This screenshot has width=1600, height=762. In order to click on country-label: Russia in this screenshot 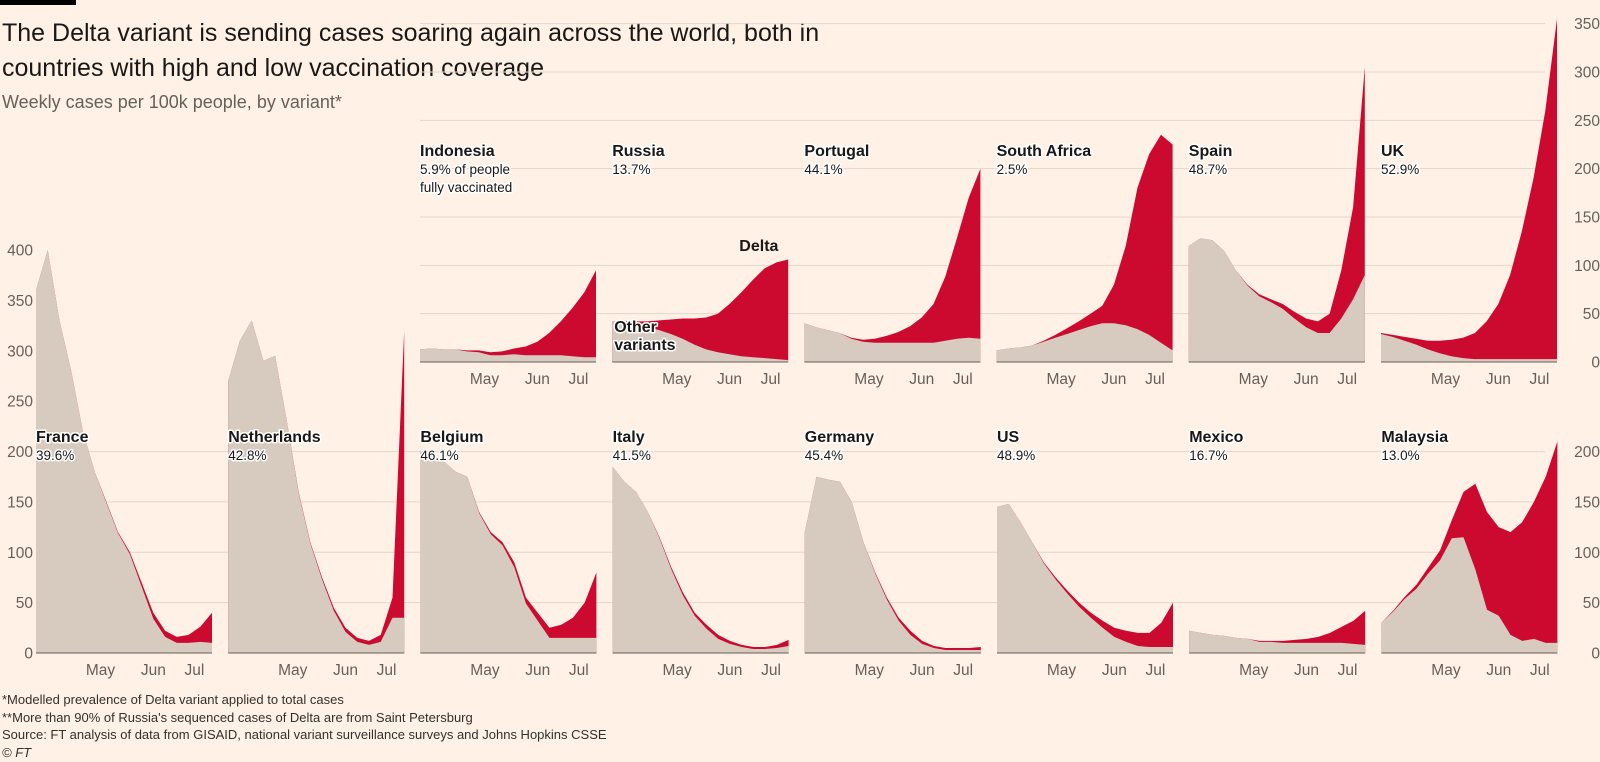, I will do `click(638, 151)`.